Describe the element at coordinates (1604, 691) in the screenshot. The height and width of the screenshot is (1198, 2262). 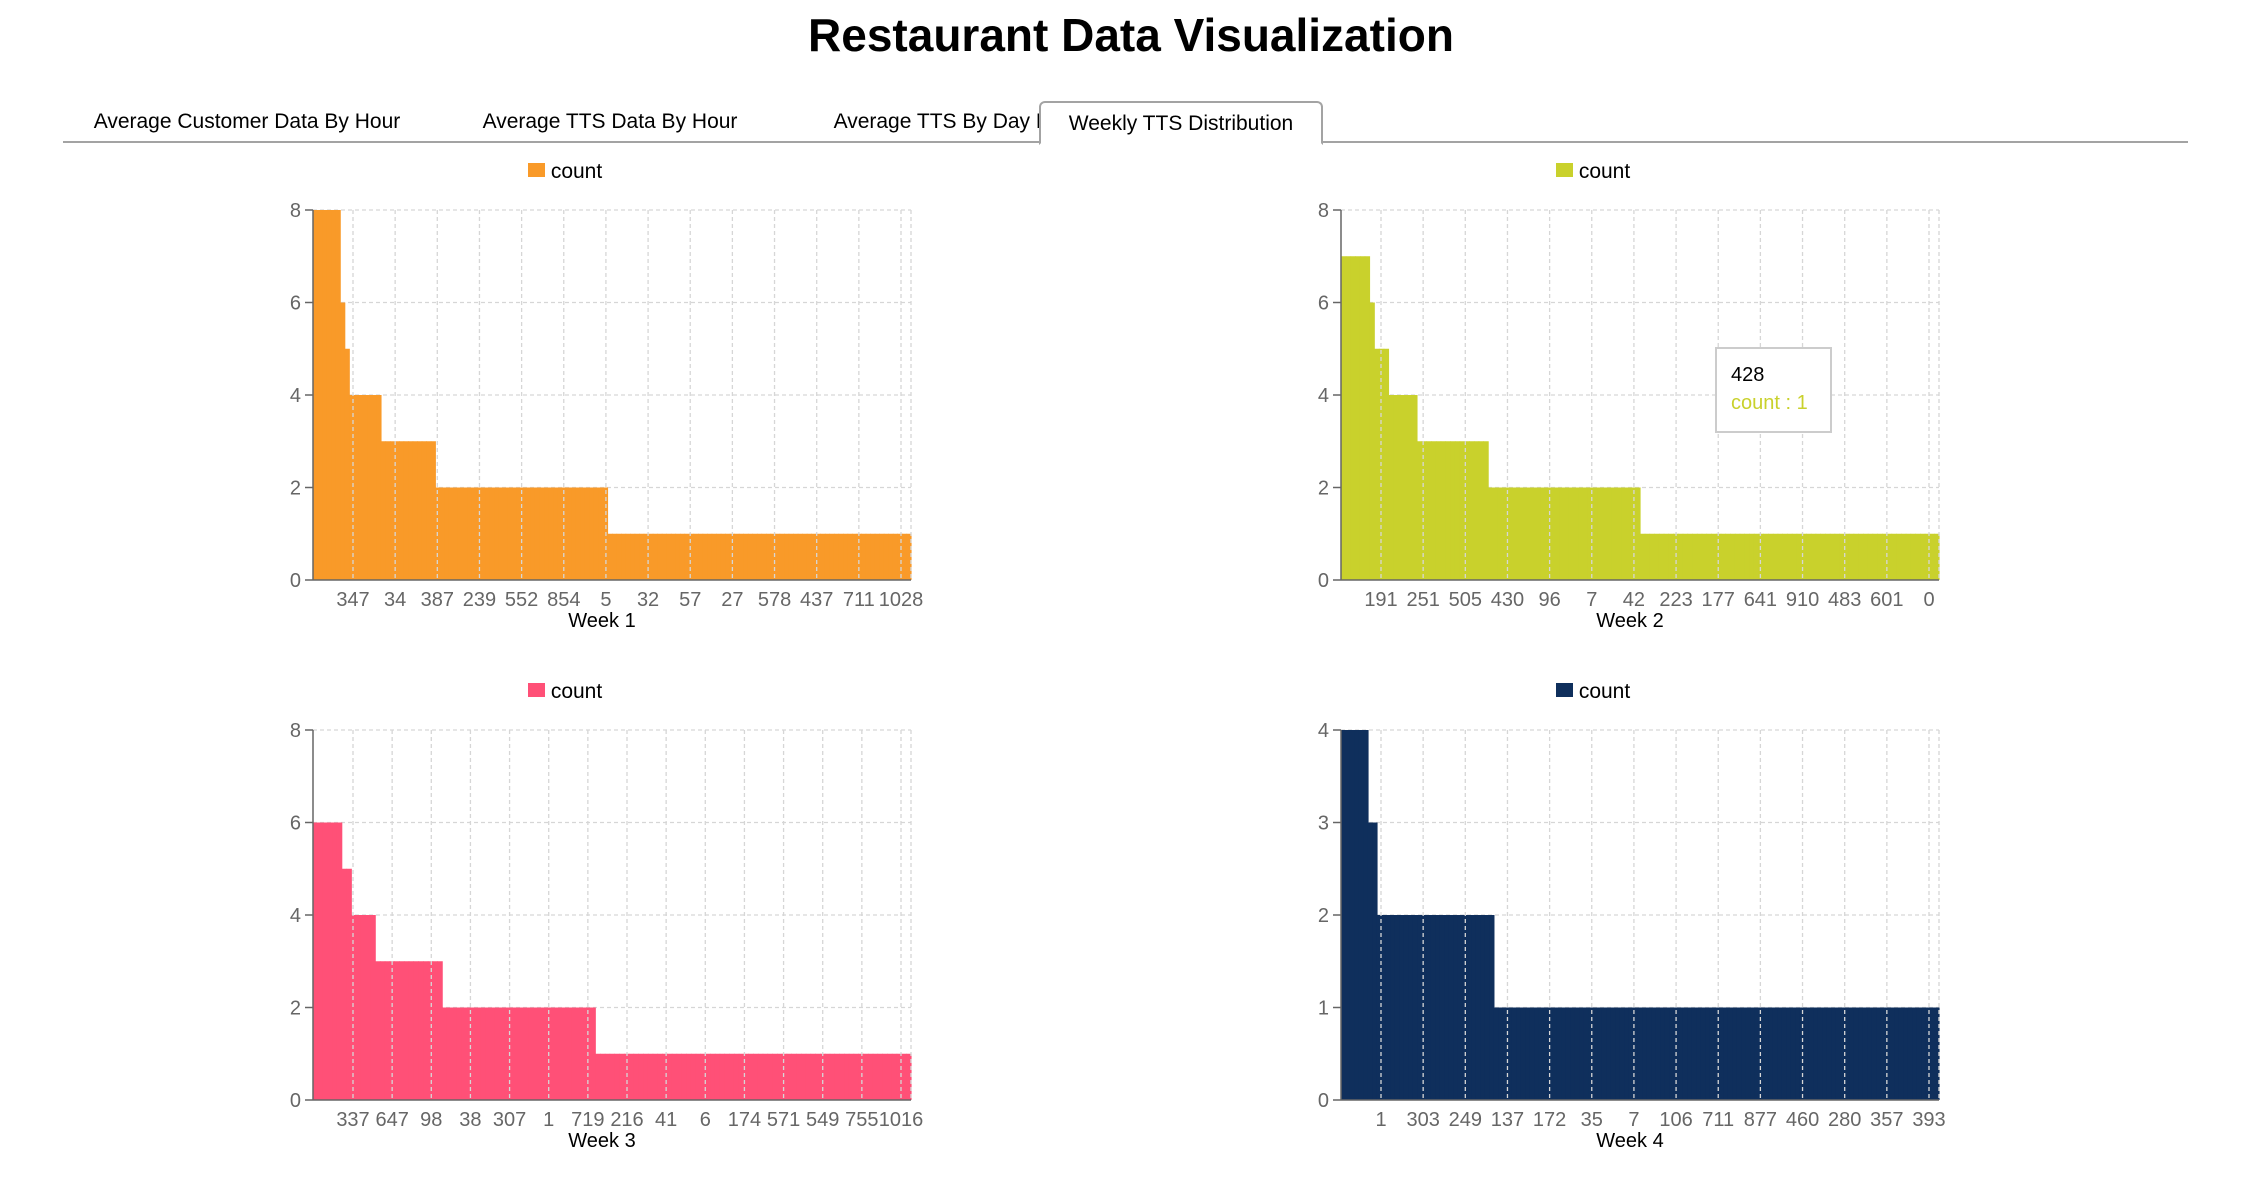
I see `legend-label: count` at that location.